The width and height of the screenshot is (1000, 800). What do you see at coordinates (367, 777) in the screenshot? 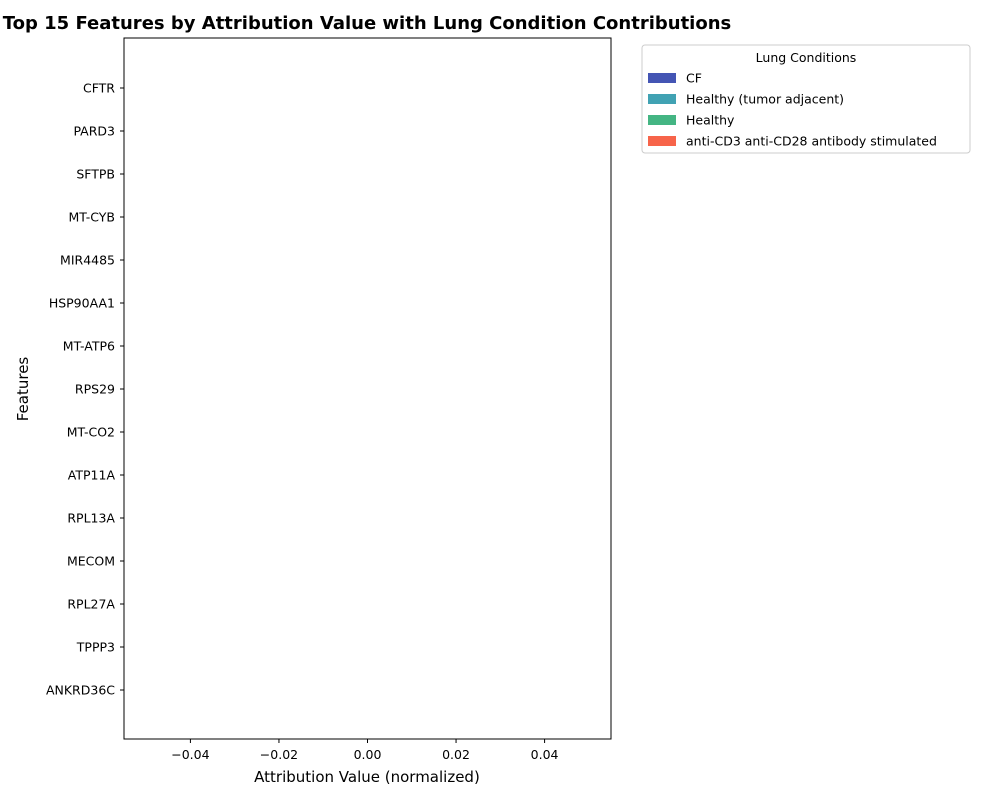
I see `x-axis-label: Attribution Value (normalized)` at bounding box center [367, 777].